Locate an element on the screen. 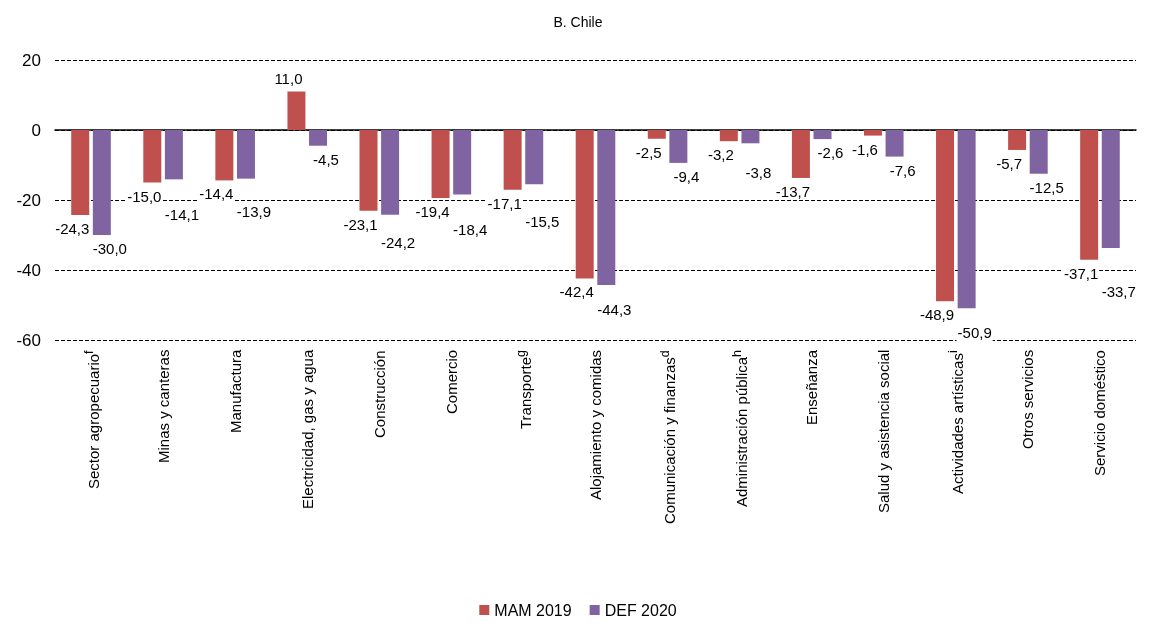 The height and width of the screenshot is (627, 1156). y-tick-label: 0 is located at coordinates (36, 130).